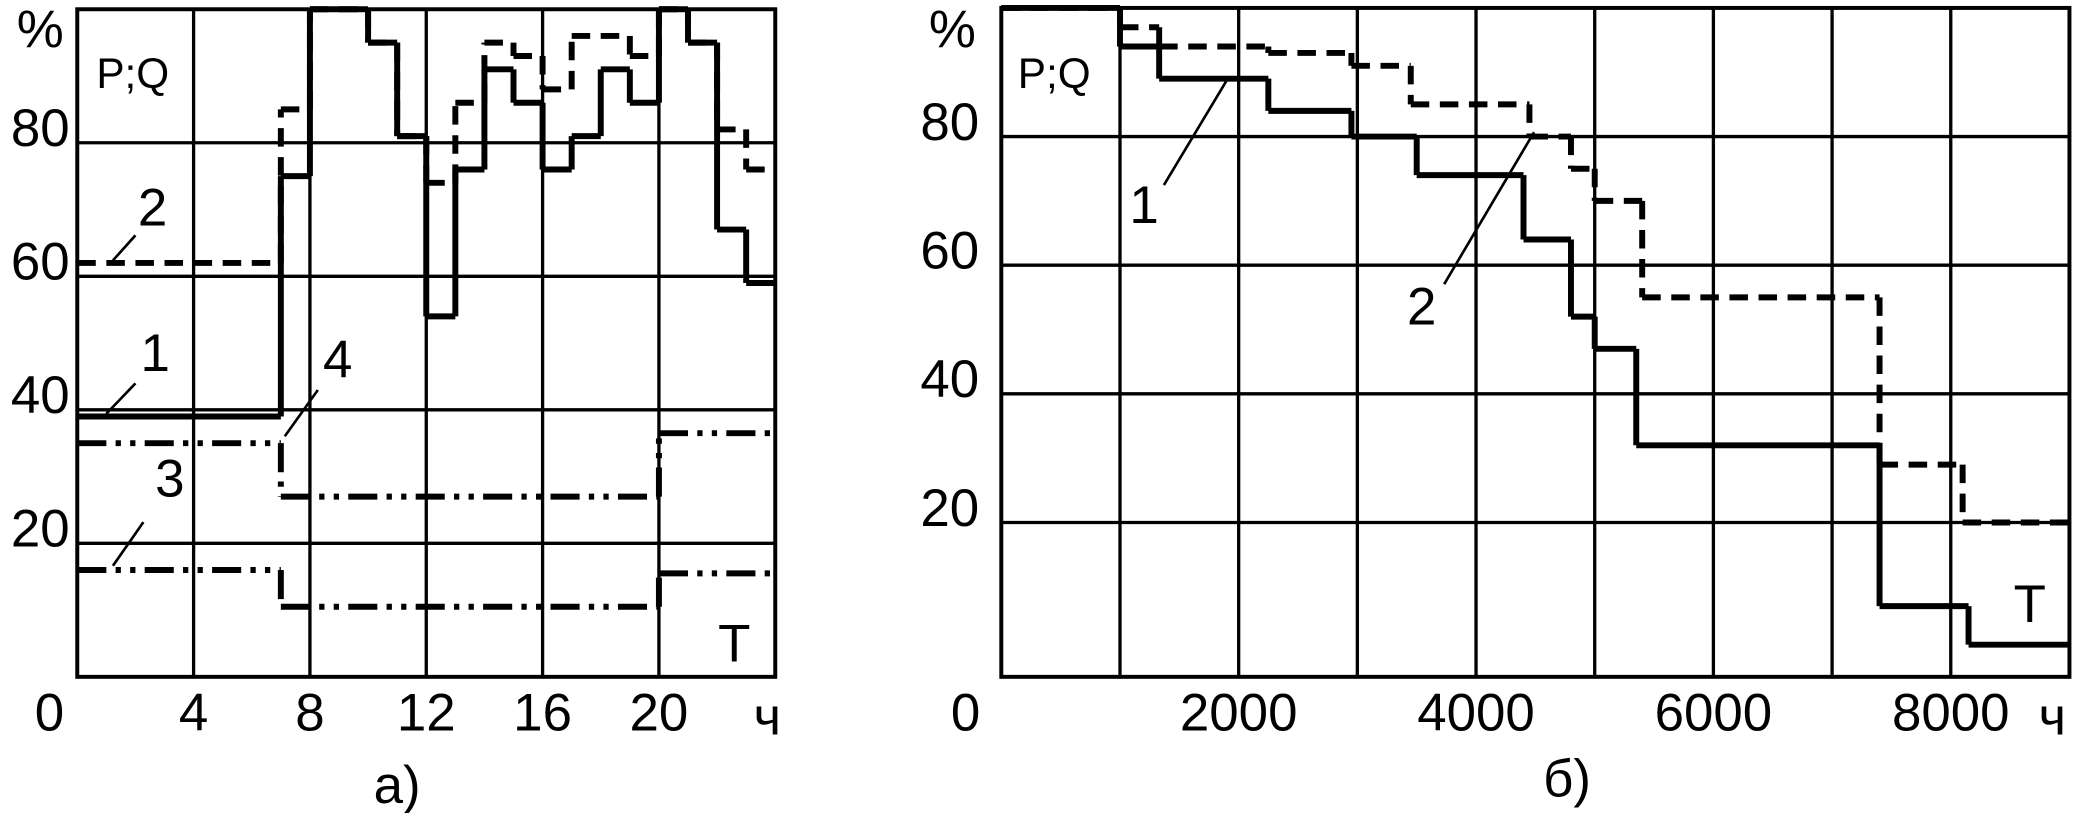 This screenshot has width=2074, height=813. I want to click on x-tick-label: 2000, so click(1239, 712).